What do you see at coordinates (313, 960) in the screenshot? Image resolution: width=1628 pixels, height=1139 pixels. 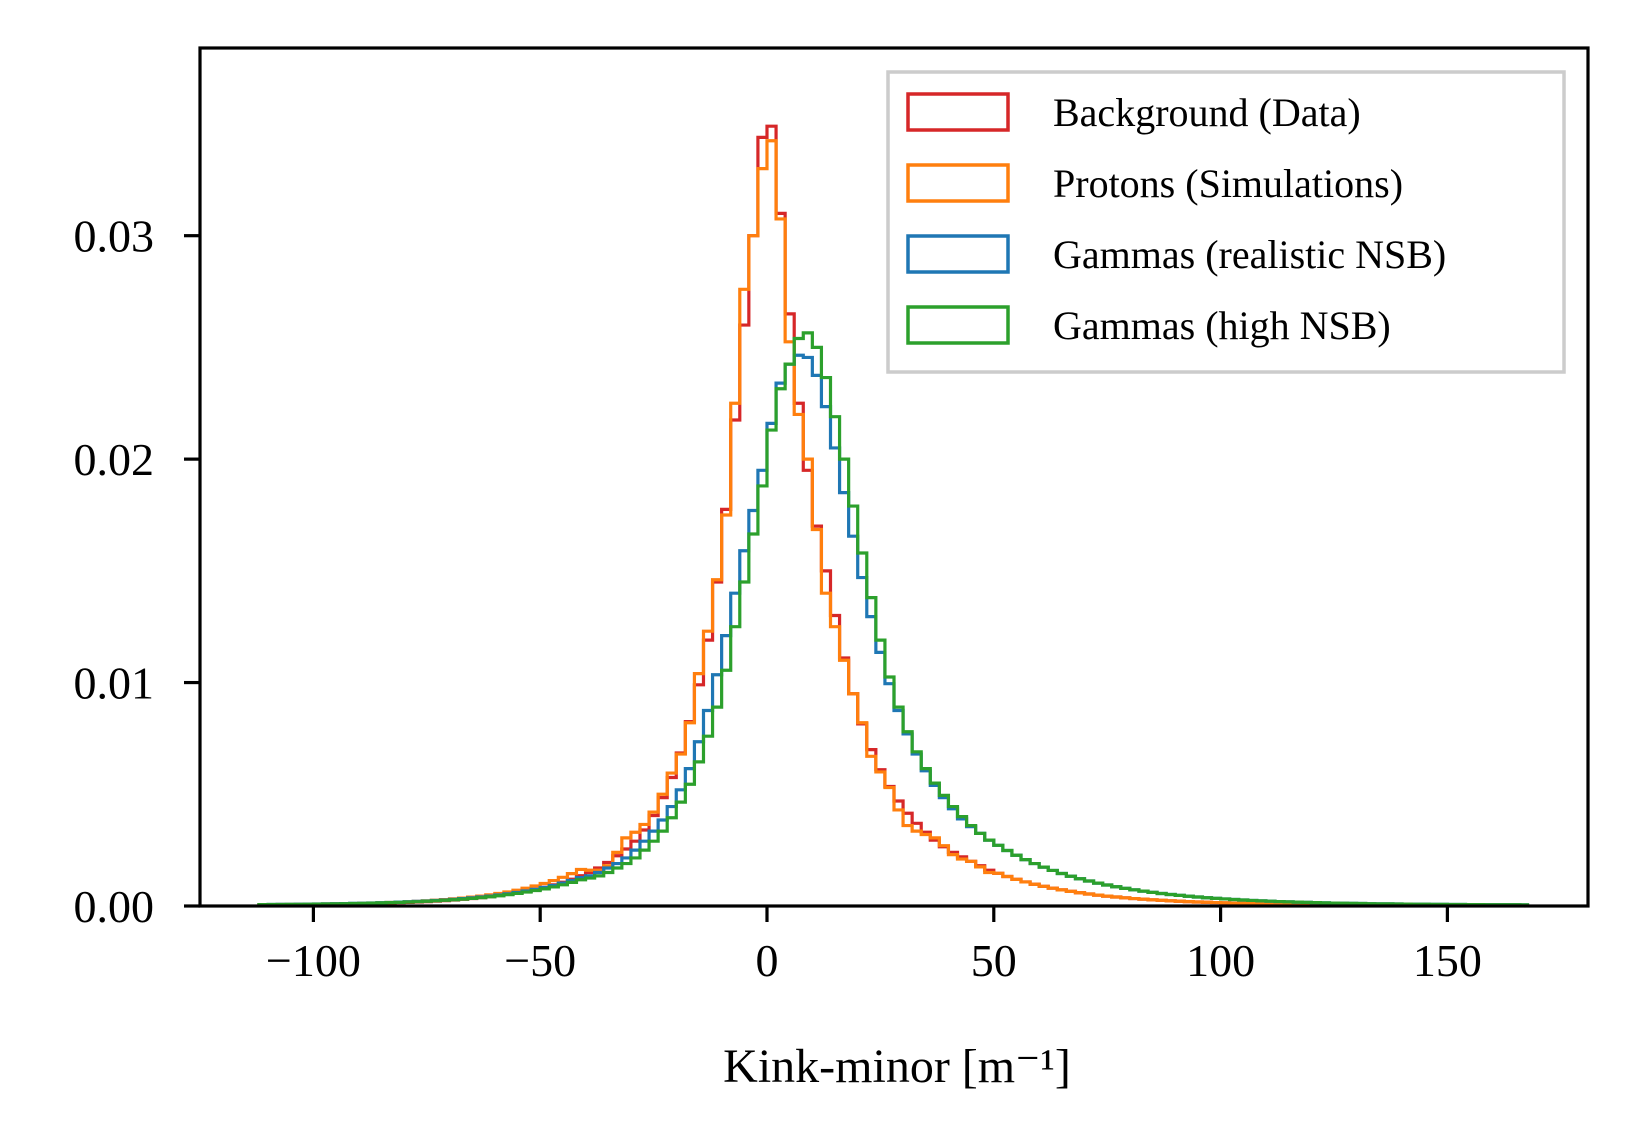 I see `x-tick-label-0: −100` at bounding box center [313, 960].